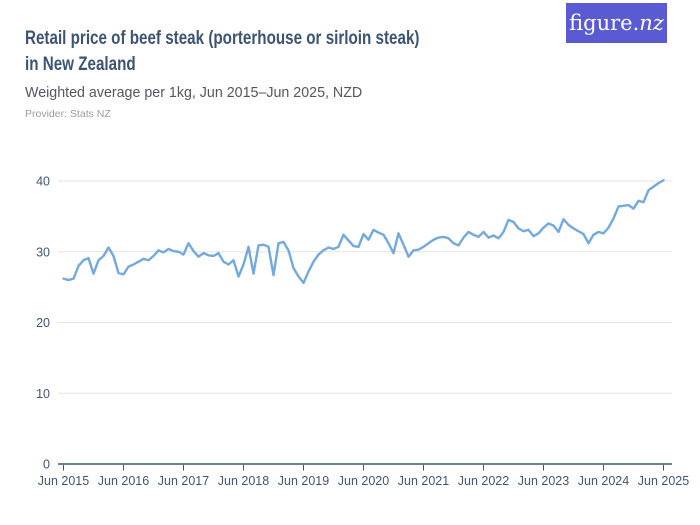 The image size is (700, 525). Describe the element at coordinates (80, 64) in the screenshot. I see `chart-title-line2: in New Zealand` at that location.